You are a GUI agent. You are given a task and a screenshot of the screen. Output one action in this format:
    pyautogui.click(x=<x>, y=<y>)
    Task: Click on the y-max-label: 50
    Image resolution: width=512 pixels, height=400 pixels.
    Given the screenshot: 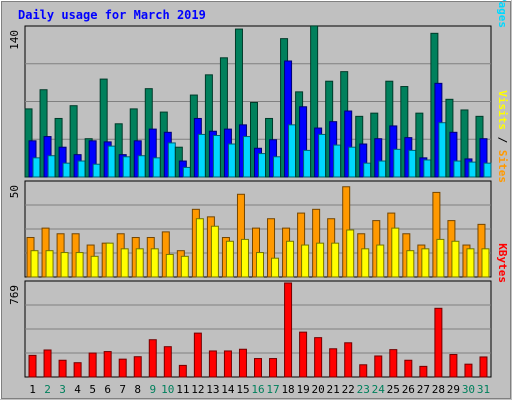 What is the action you would take?
    pyautogui.click(x=14, y=191)
    